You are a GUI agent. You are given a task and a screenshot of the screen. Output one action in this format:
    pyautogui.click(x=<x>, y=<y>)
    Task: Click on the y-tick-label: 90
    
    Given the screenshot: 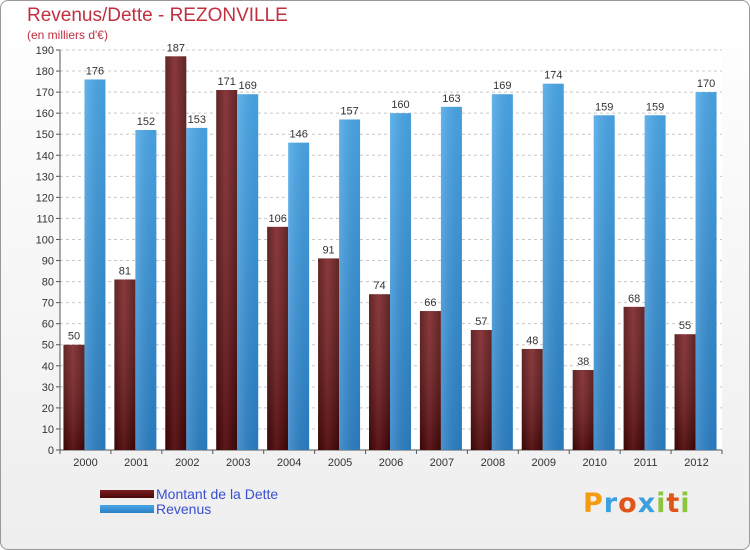 What is the action you would take?
    pyautogui.click(x=48, y=262)
    